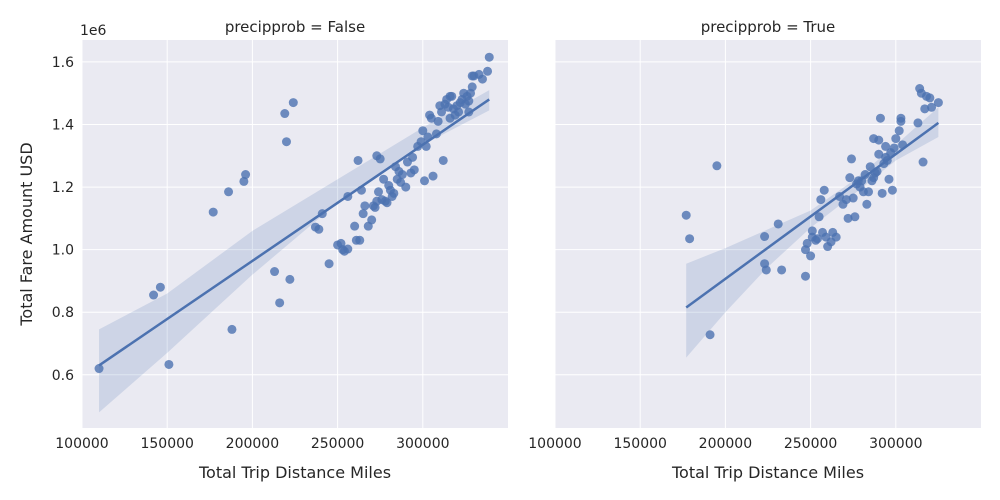  I want to click on y-tick-label: 1.0, so click(63, 251).